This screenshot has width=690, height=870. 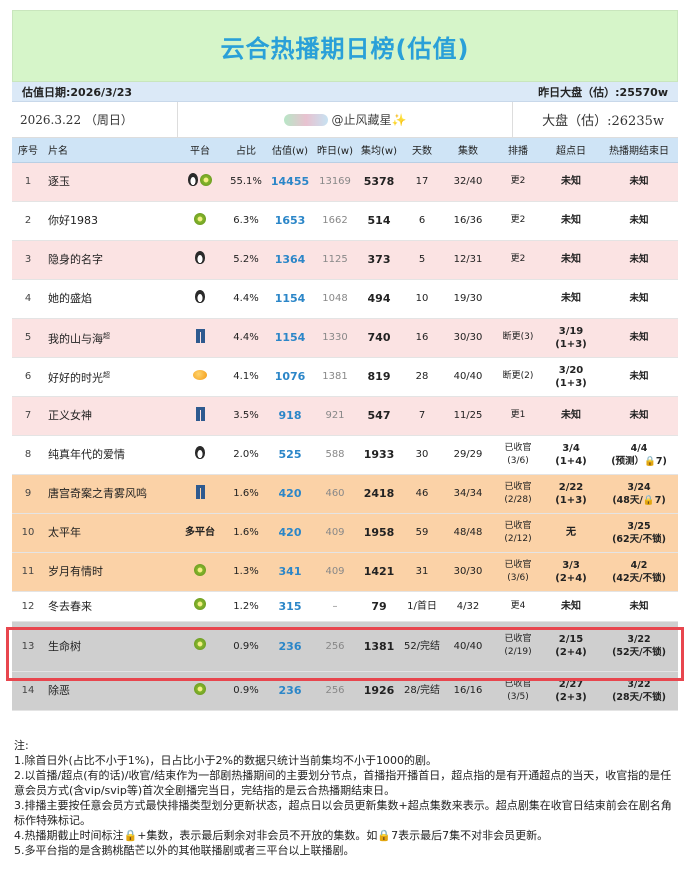 What do you see at coordinates (422, 533) in the screenshot?
I see `days-cell: 59` at bounding box center [422, 533].